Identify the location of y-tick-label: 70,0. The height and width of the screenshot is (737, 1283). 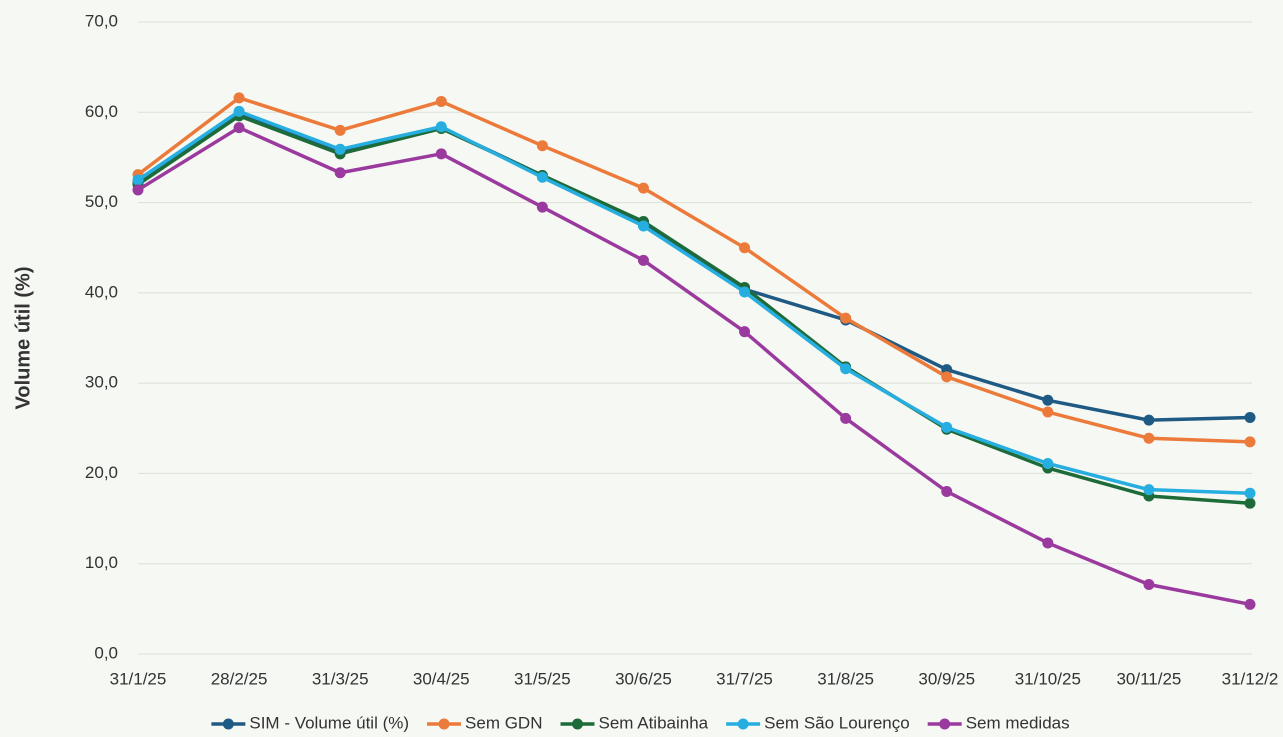
(101, 20).